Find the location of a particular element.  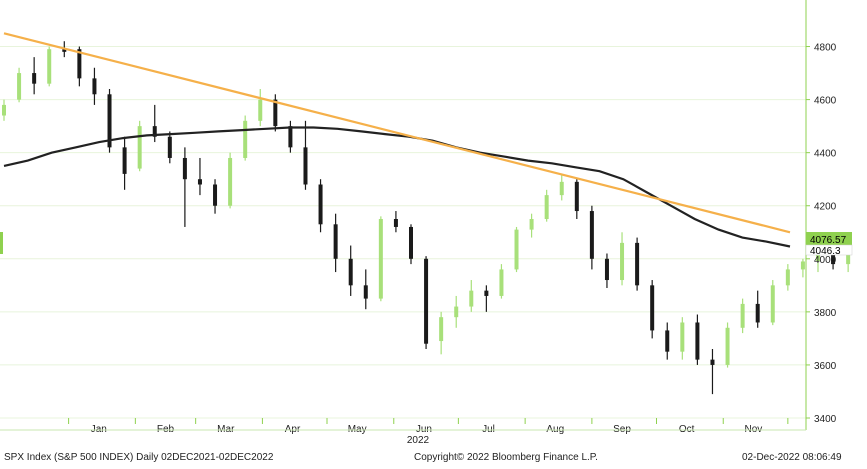

y-axis-ticks: 4800 4600 4400 4200 4000 3800 3600 3400 is located at coordinates (821, 234).